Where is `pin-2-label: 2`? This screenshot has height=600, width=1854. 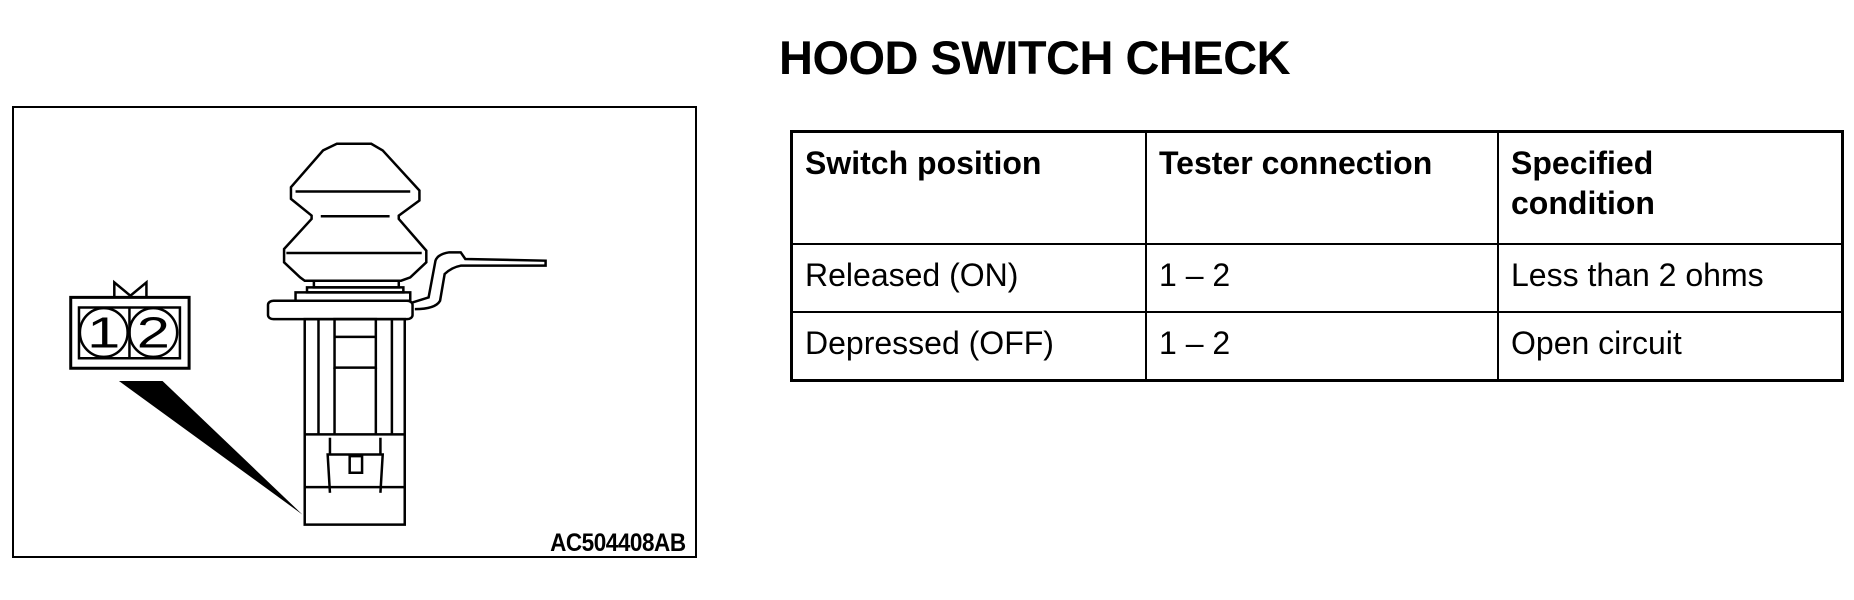 pin-2-label: 2 is located at coordinates (153, 333).